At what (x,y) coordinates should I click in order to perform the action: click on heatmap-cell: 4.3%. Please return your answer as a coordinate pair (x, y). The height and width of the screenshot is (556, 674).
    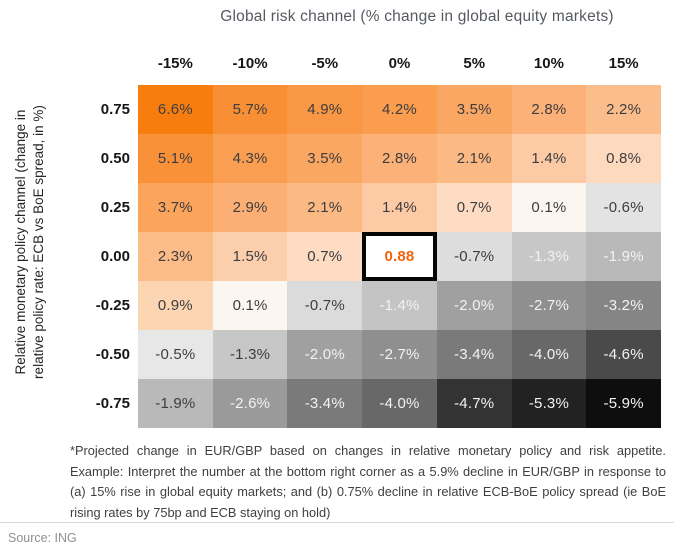
    Looking at the image, I should click on (250, 158).